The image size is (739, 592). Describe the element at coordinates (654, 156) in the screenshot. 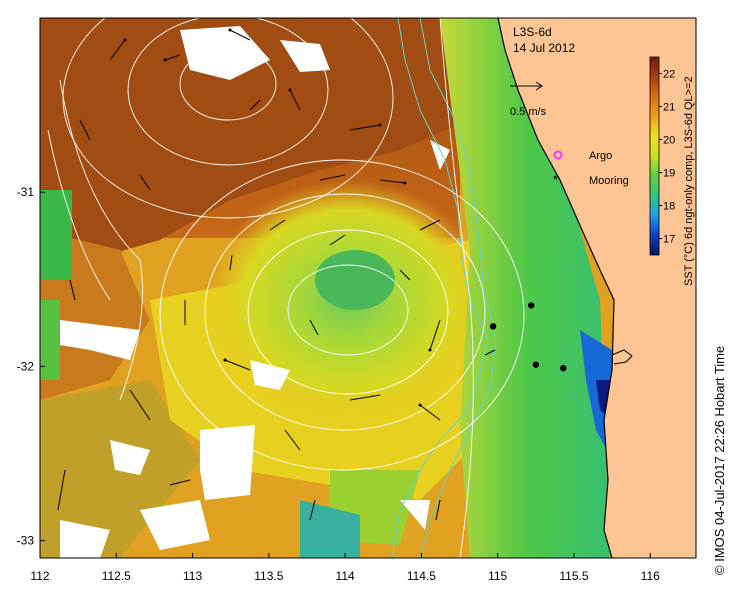

I see `colorbar-scale` at that location.